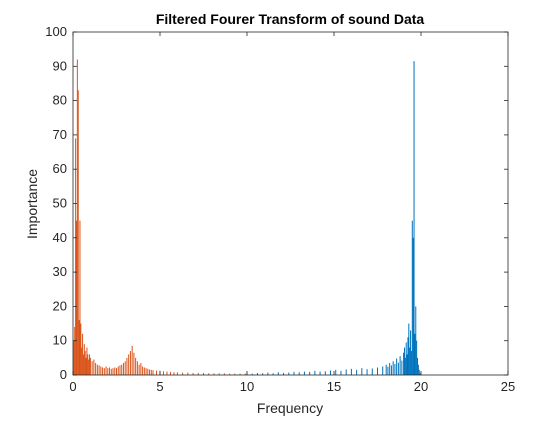 The width and height of the screenshot is (560, 425). Describe the element at coordinates (60, 340) in the screenshot. I see `y-tick-label: 10` at that location.